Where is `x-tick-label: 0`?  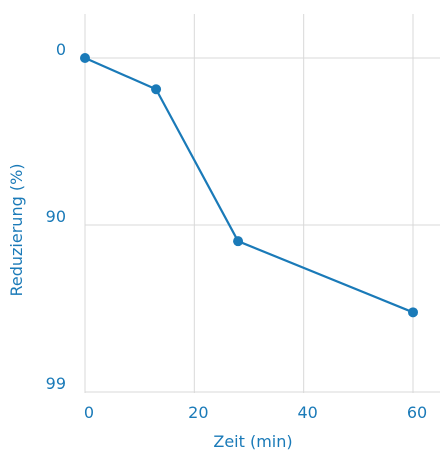
x-tick-label: 0 is located at coordinates (89, 412).